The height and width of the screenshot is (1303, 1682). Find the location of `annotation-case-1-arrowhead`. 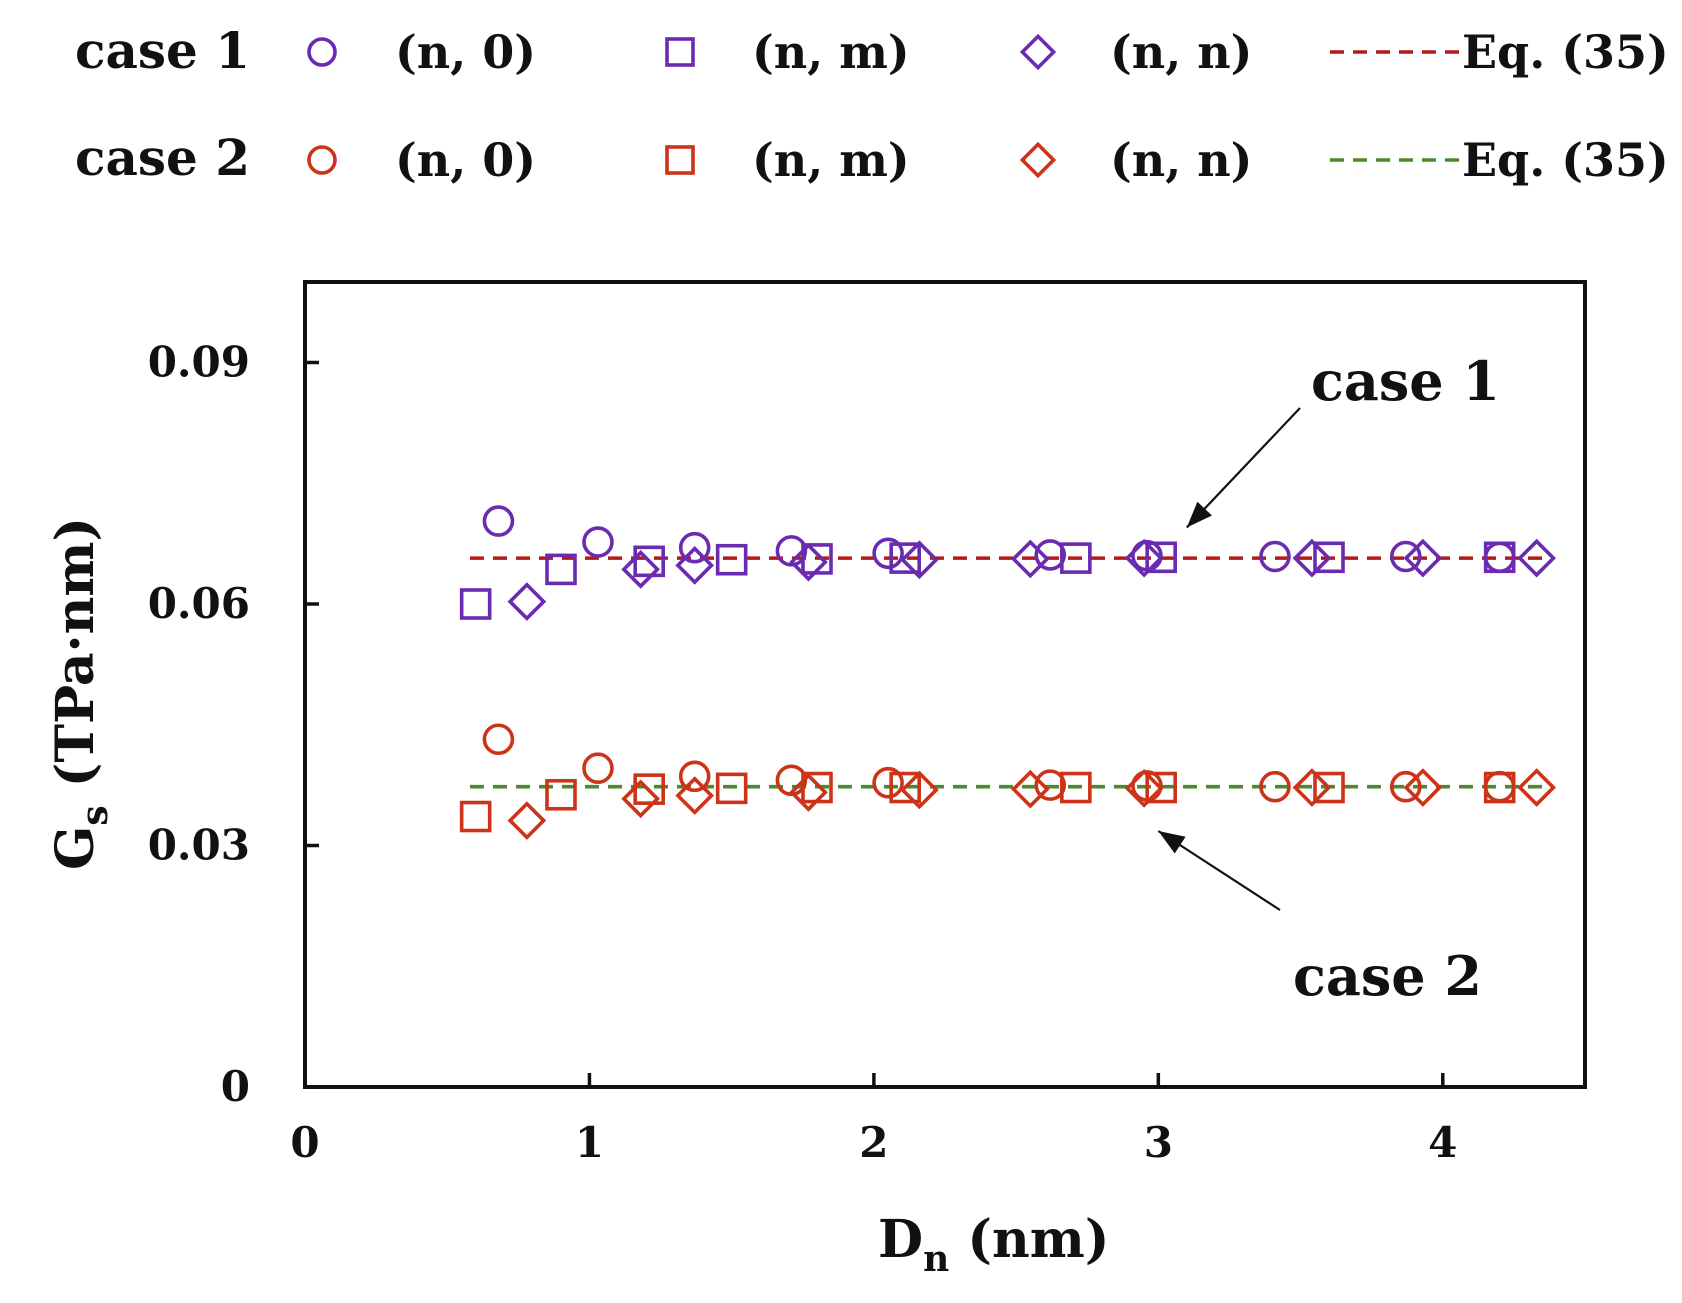

annotation-case-1-arrowhead is located at coordinates (1199, 514).